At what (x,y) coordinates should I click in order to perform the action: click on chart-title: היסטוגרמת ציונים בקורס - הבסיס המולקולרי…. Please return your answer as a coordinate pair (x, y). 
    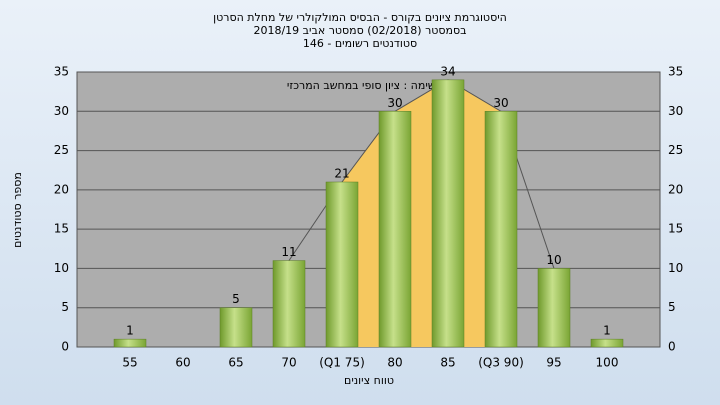
    Looking at the image, I should click on (360, 17).